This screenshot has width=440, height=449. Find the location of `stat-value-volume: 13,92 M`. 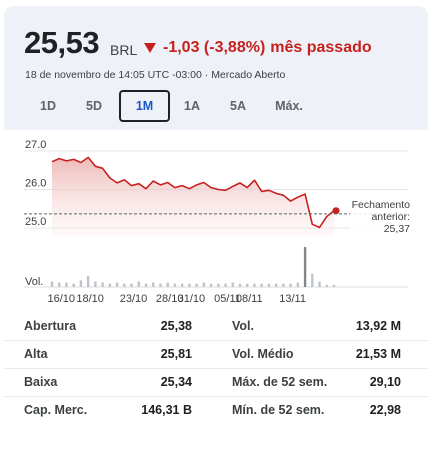

stat-value-volume: 13,92 M is located at coordinates (378, 326).